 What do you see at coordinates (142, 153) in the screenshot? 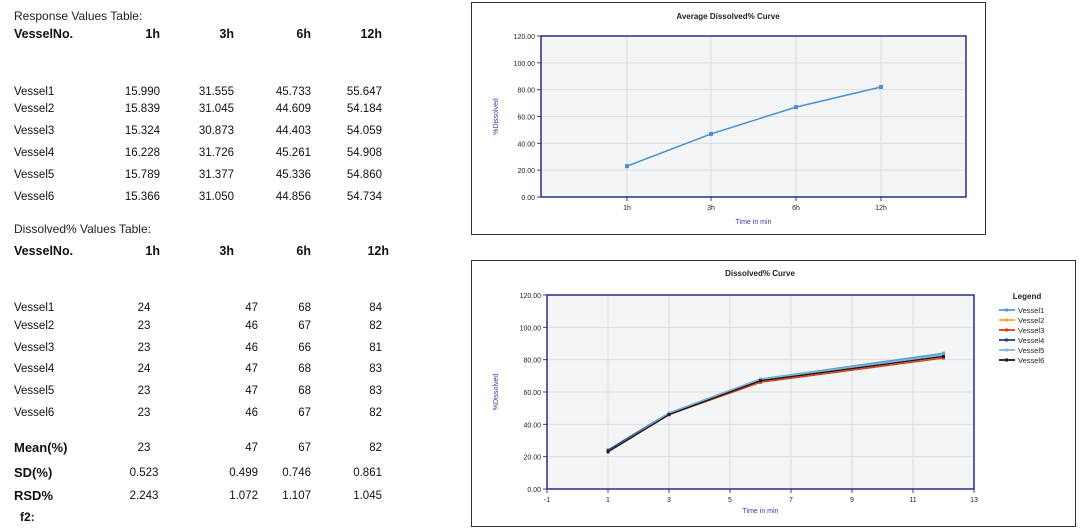
I see `table-cell: 16.228` at bounding box center [142, 153].